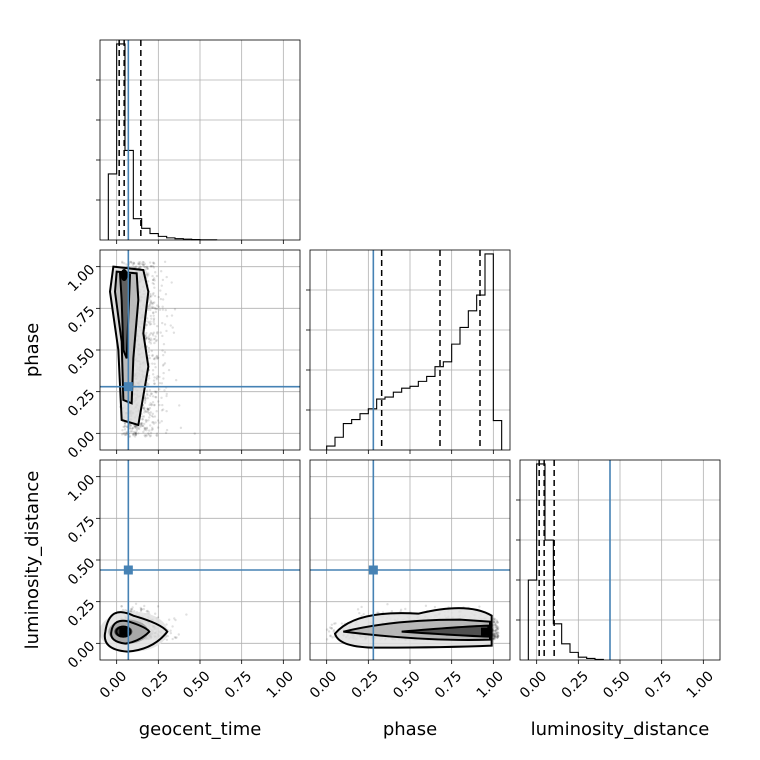 Image resolution: width=760 pixels, height=760 pixels. I want to click on histogram-phase, so click(414, 351).